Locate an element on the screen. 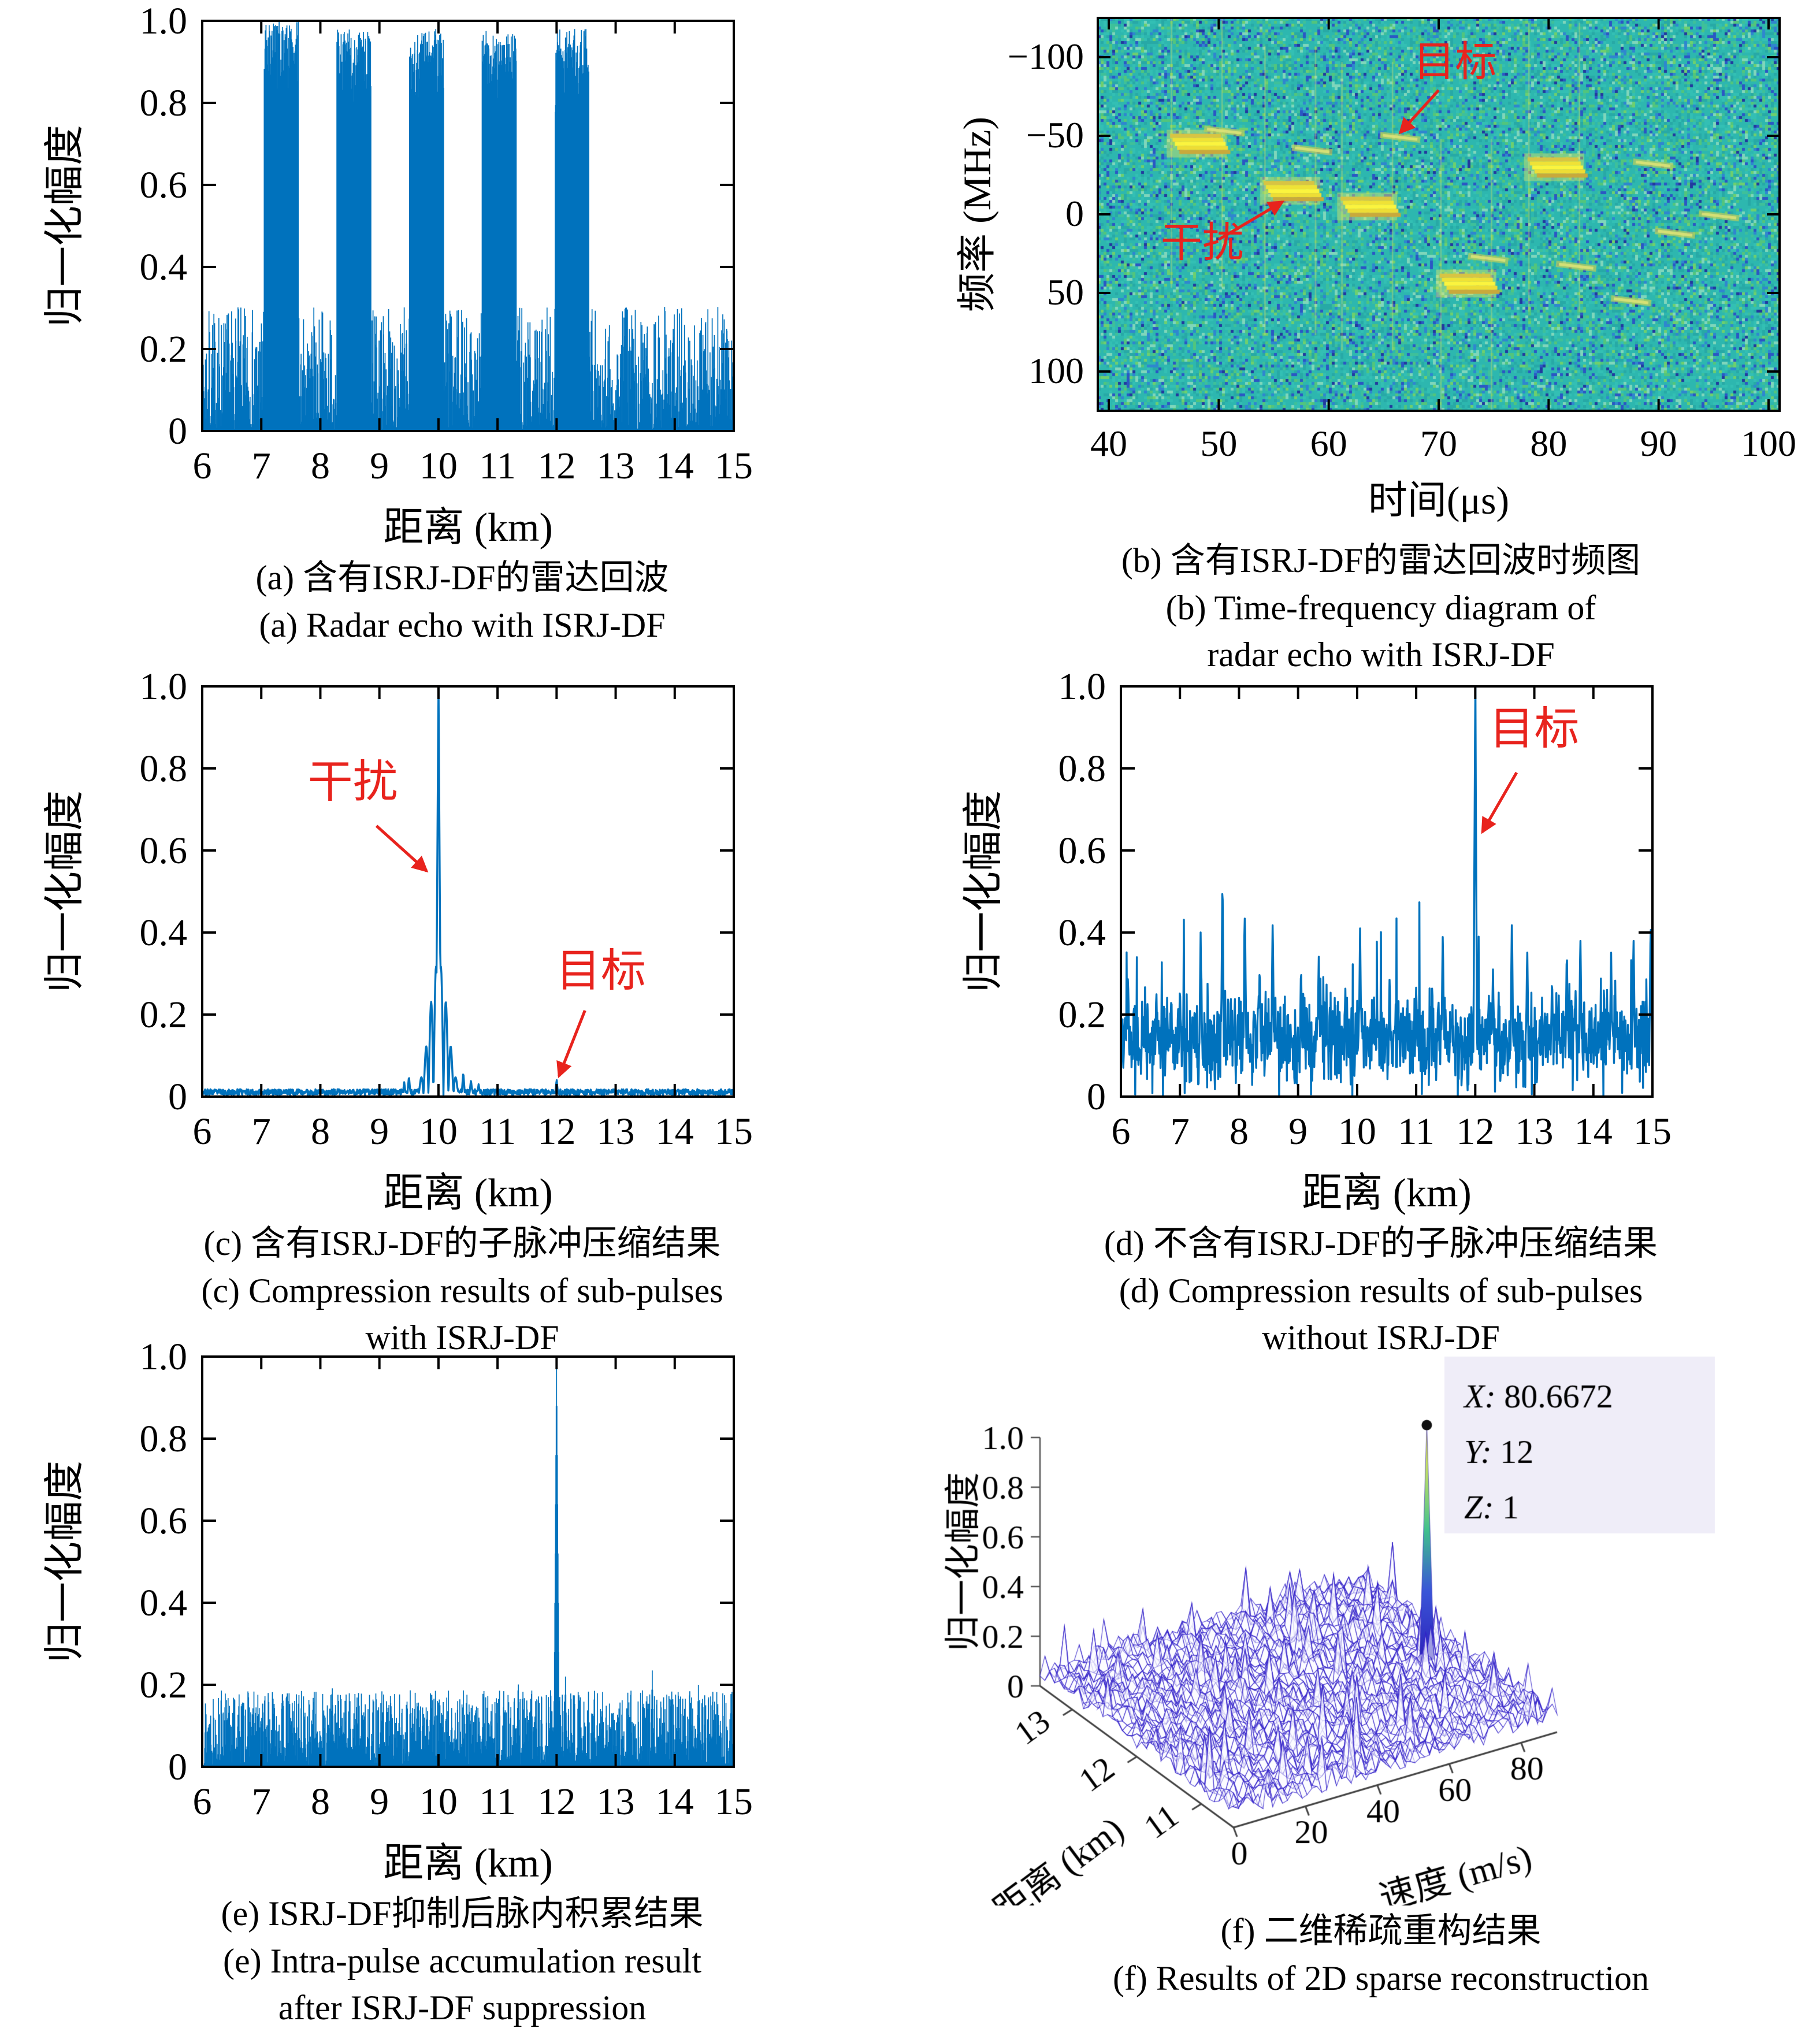 The width and height of the screenshot is (1820, 2032). caption-a-line-1: (a) 含有ISRJ-DF的雷达回波 is located at coordinates (462, 578).